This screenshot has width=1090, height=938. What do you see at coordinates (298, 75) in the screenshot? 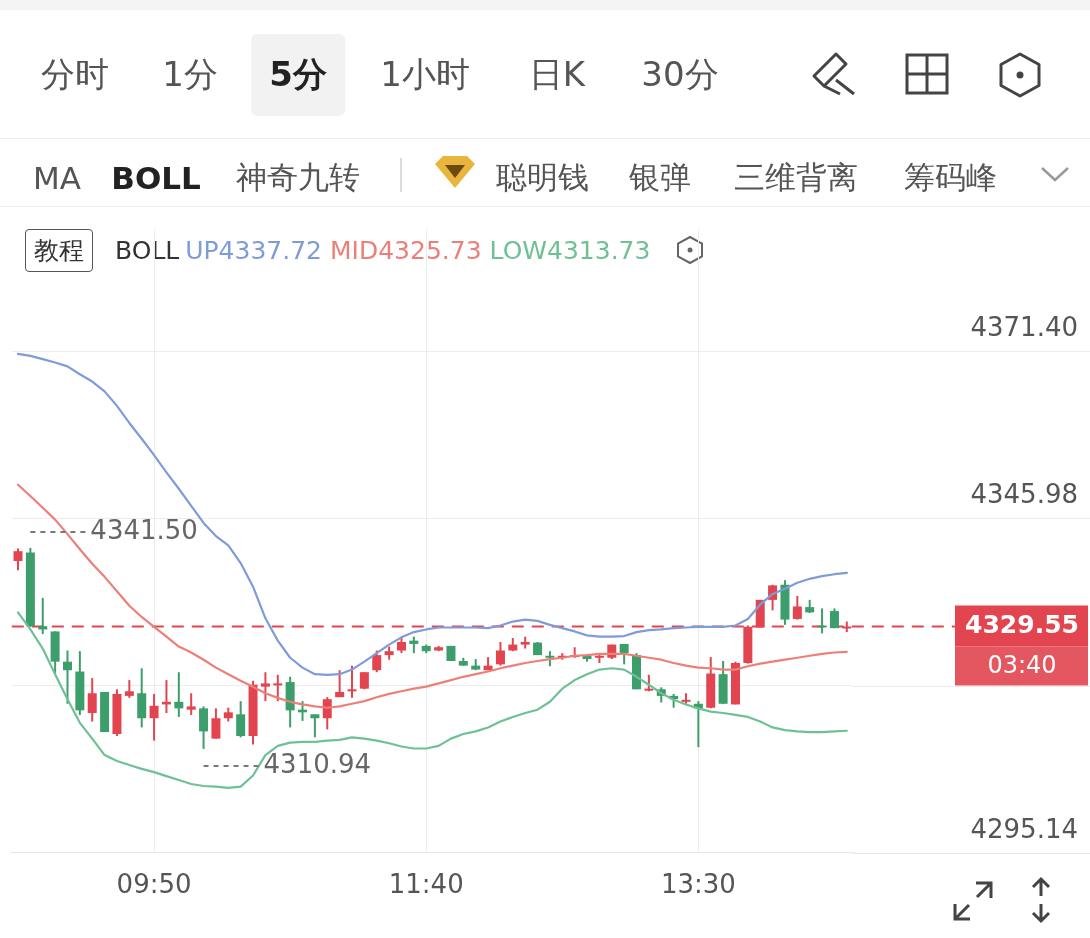
I see `text: 5分` at bounding box center [298, 75].